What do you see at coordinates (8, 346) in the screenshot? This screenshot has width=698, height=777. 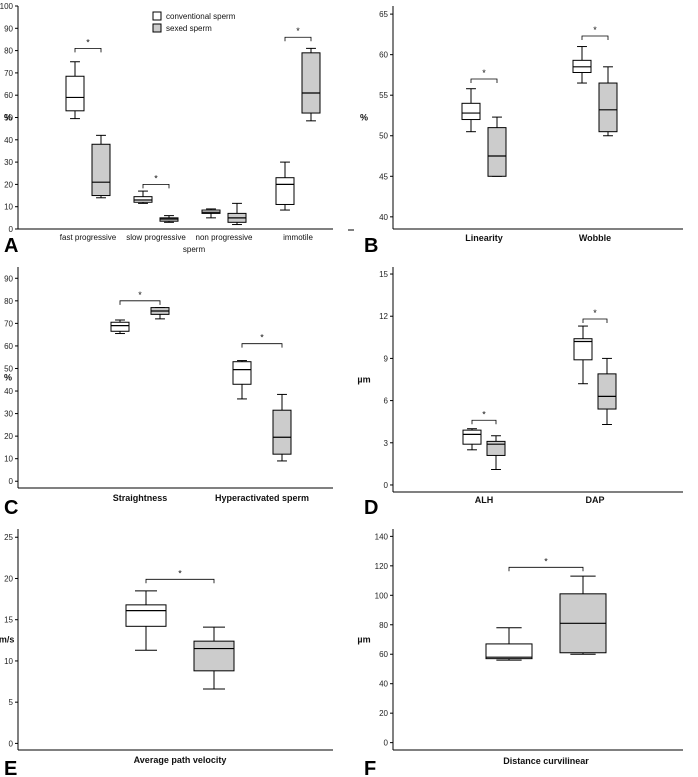 I see `y-tick-label: 60` at bounding box center [8, 346].